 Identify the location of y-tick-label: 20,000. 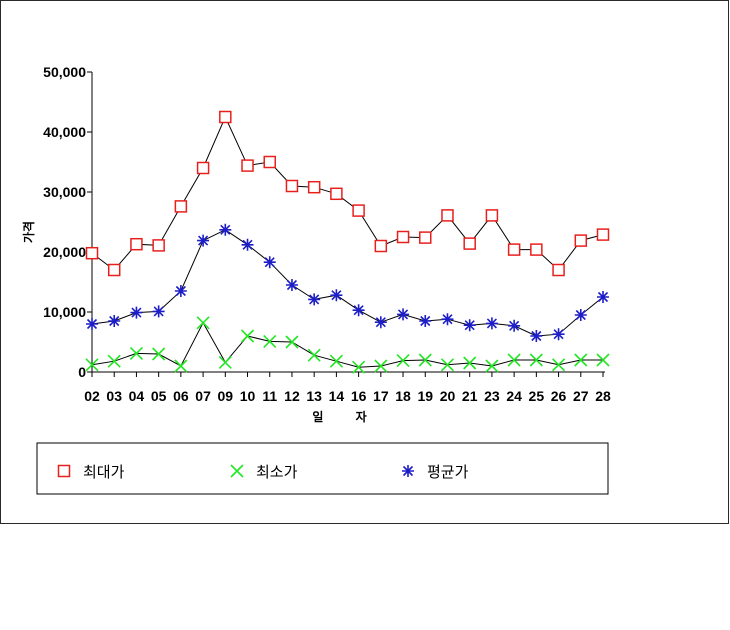
(64, 252).